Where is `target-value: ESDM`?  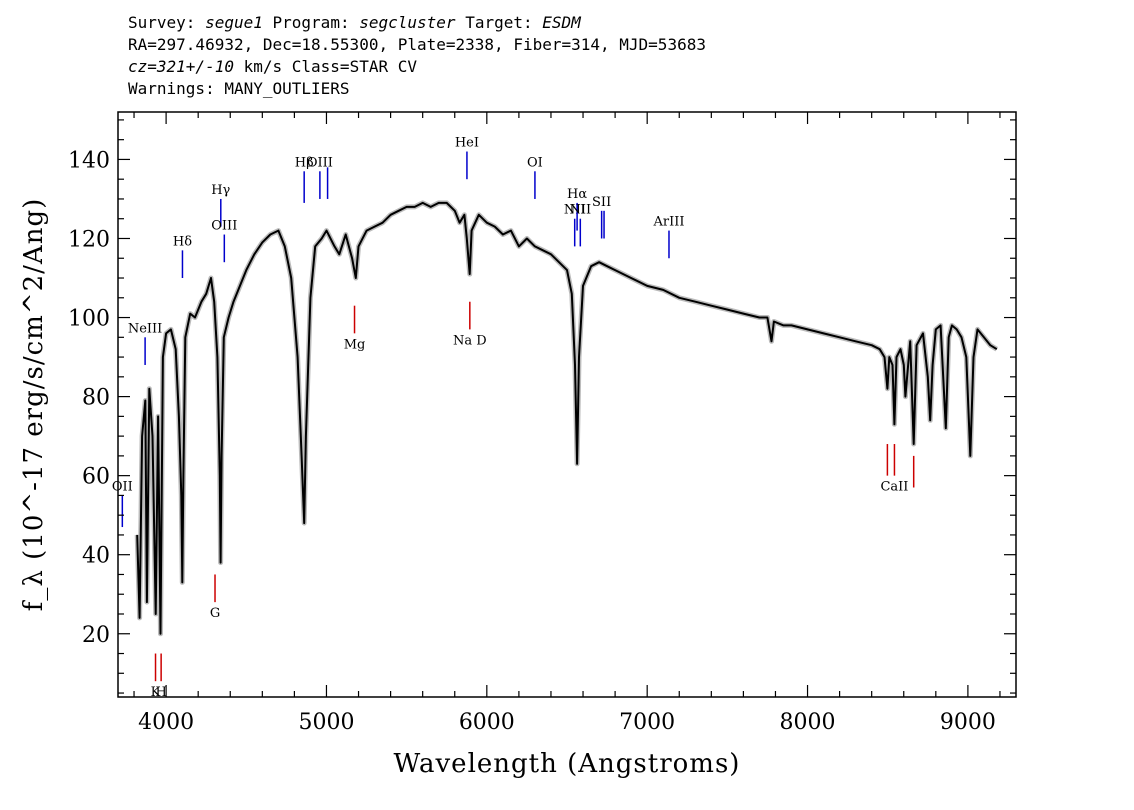
target-value: ESDM is located at coordinates (561, 22).